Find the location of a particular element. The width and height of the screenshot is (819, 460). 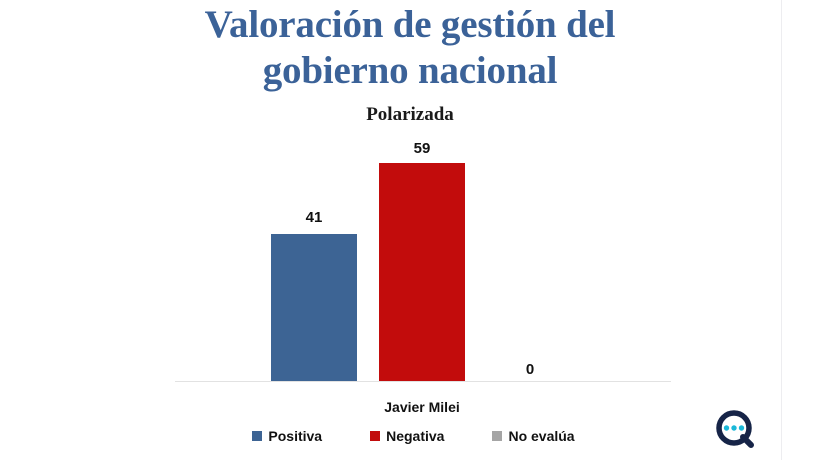

data-label-positiva: 41 is located at coordinates (314, 217).